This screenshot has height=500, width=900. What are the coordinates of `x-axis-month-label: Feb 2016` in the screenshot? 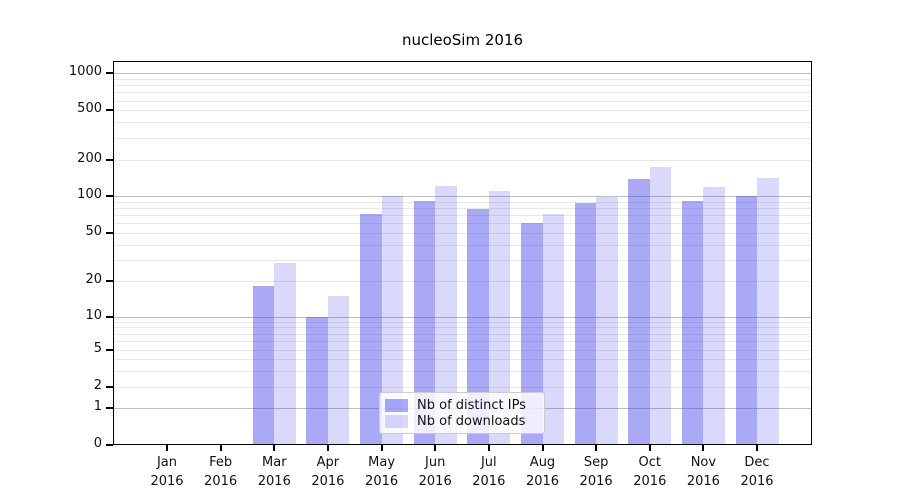 It's located at (221, 472).